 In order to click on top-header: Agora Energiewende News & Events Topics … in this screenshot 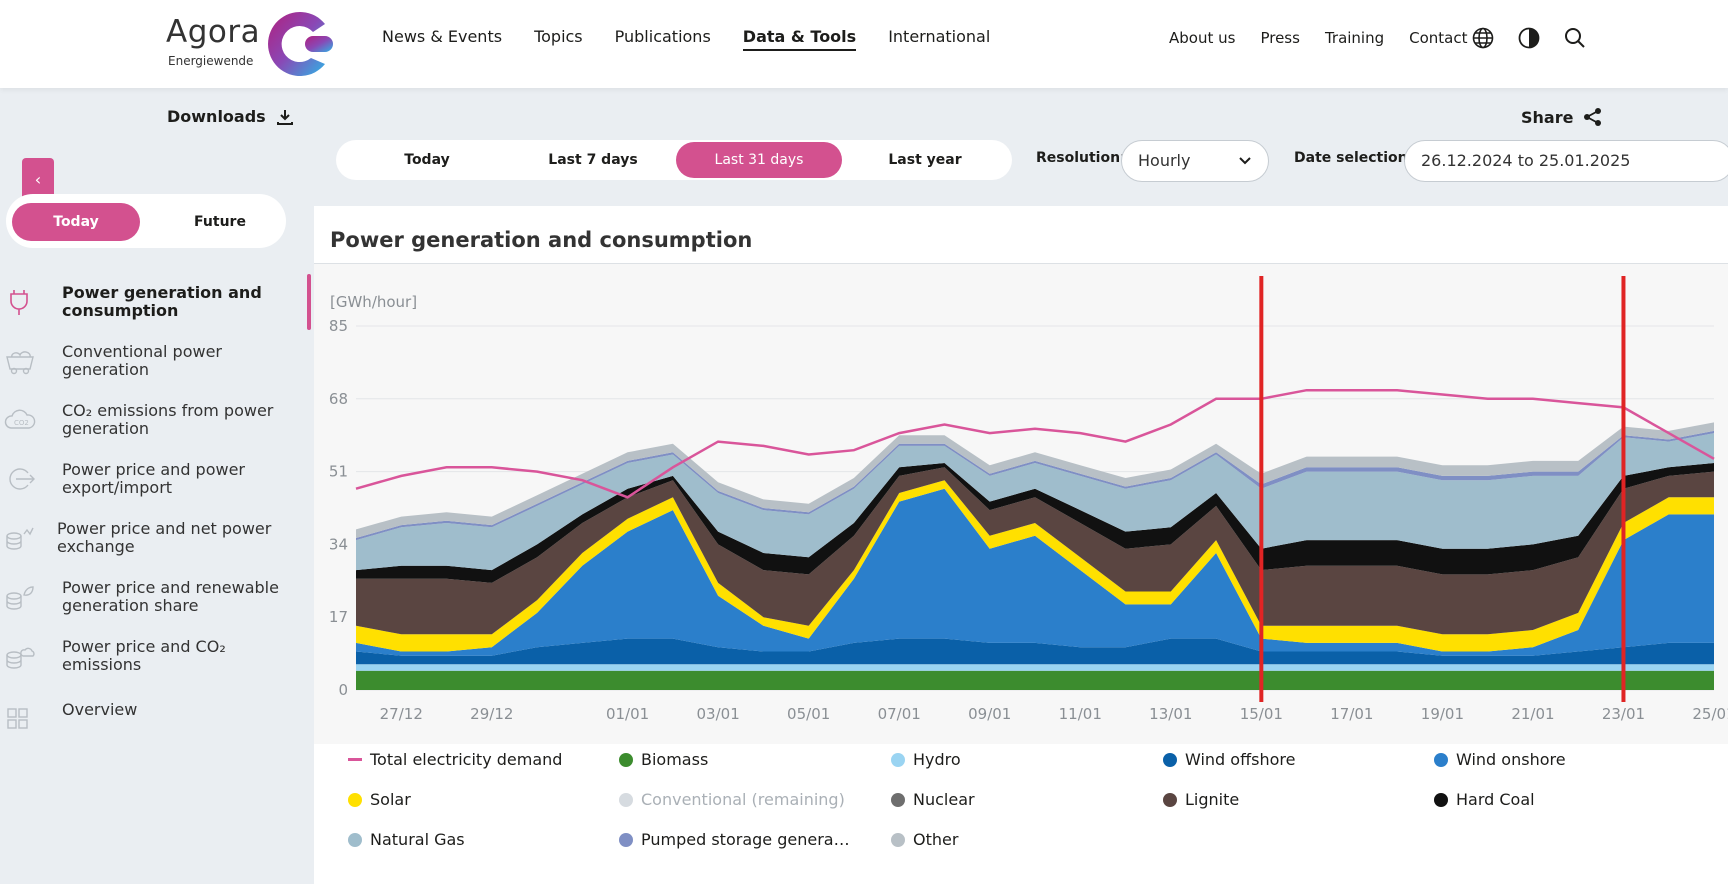, I will do `click(864, 44)`.